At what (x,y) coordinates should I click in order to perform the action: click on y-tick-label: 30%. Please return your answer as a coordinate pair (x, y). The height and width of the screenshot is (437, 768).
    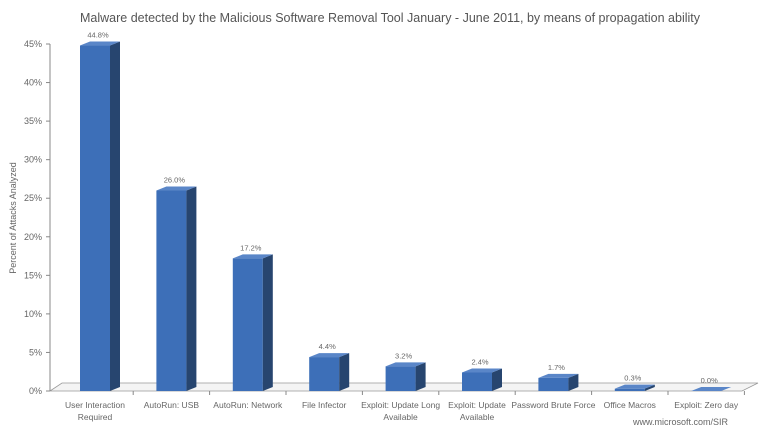
    Looking at the image, I should click on (33, 160).